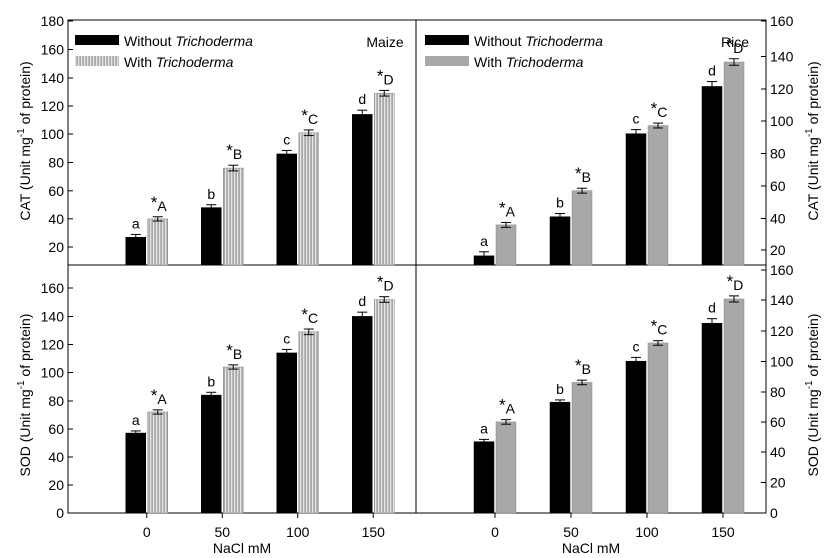 This screenshot has width=825, height=558. What do you see at coordinates (24, 395) in the screenshot?
I see `y-axis-title-maize-sod: SOD (Unit mg-1 of protein)` at bounding box center [24, 395].